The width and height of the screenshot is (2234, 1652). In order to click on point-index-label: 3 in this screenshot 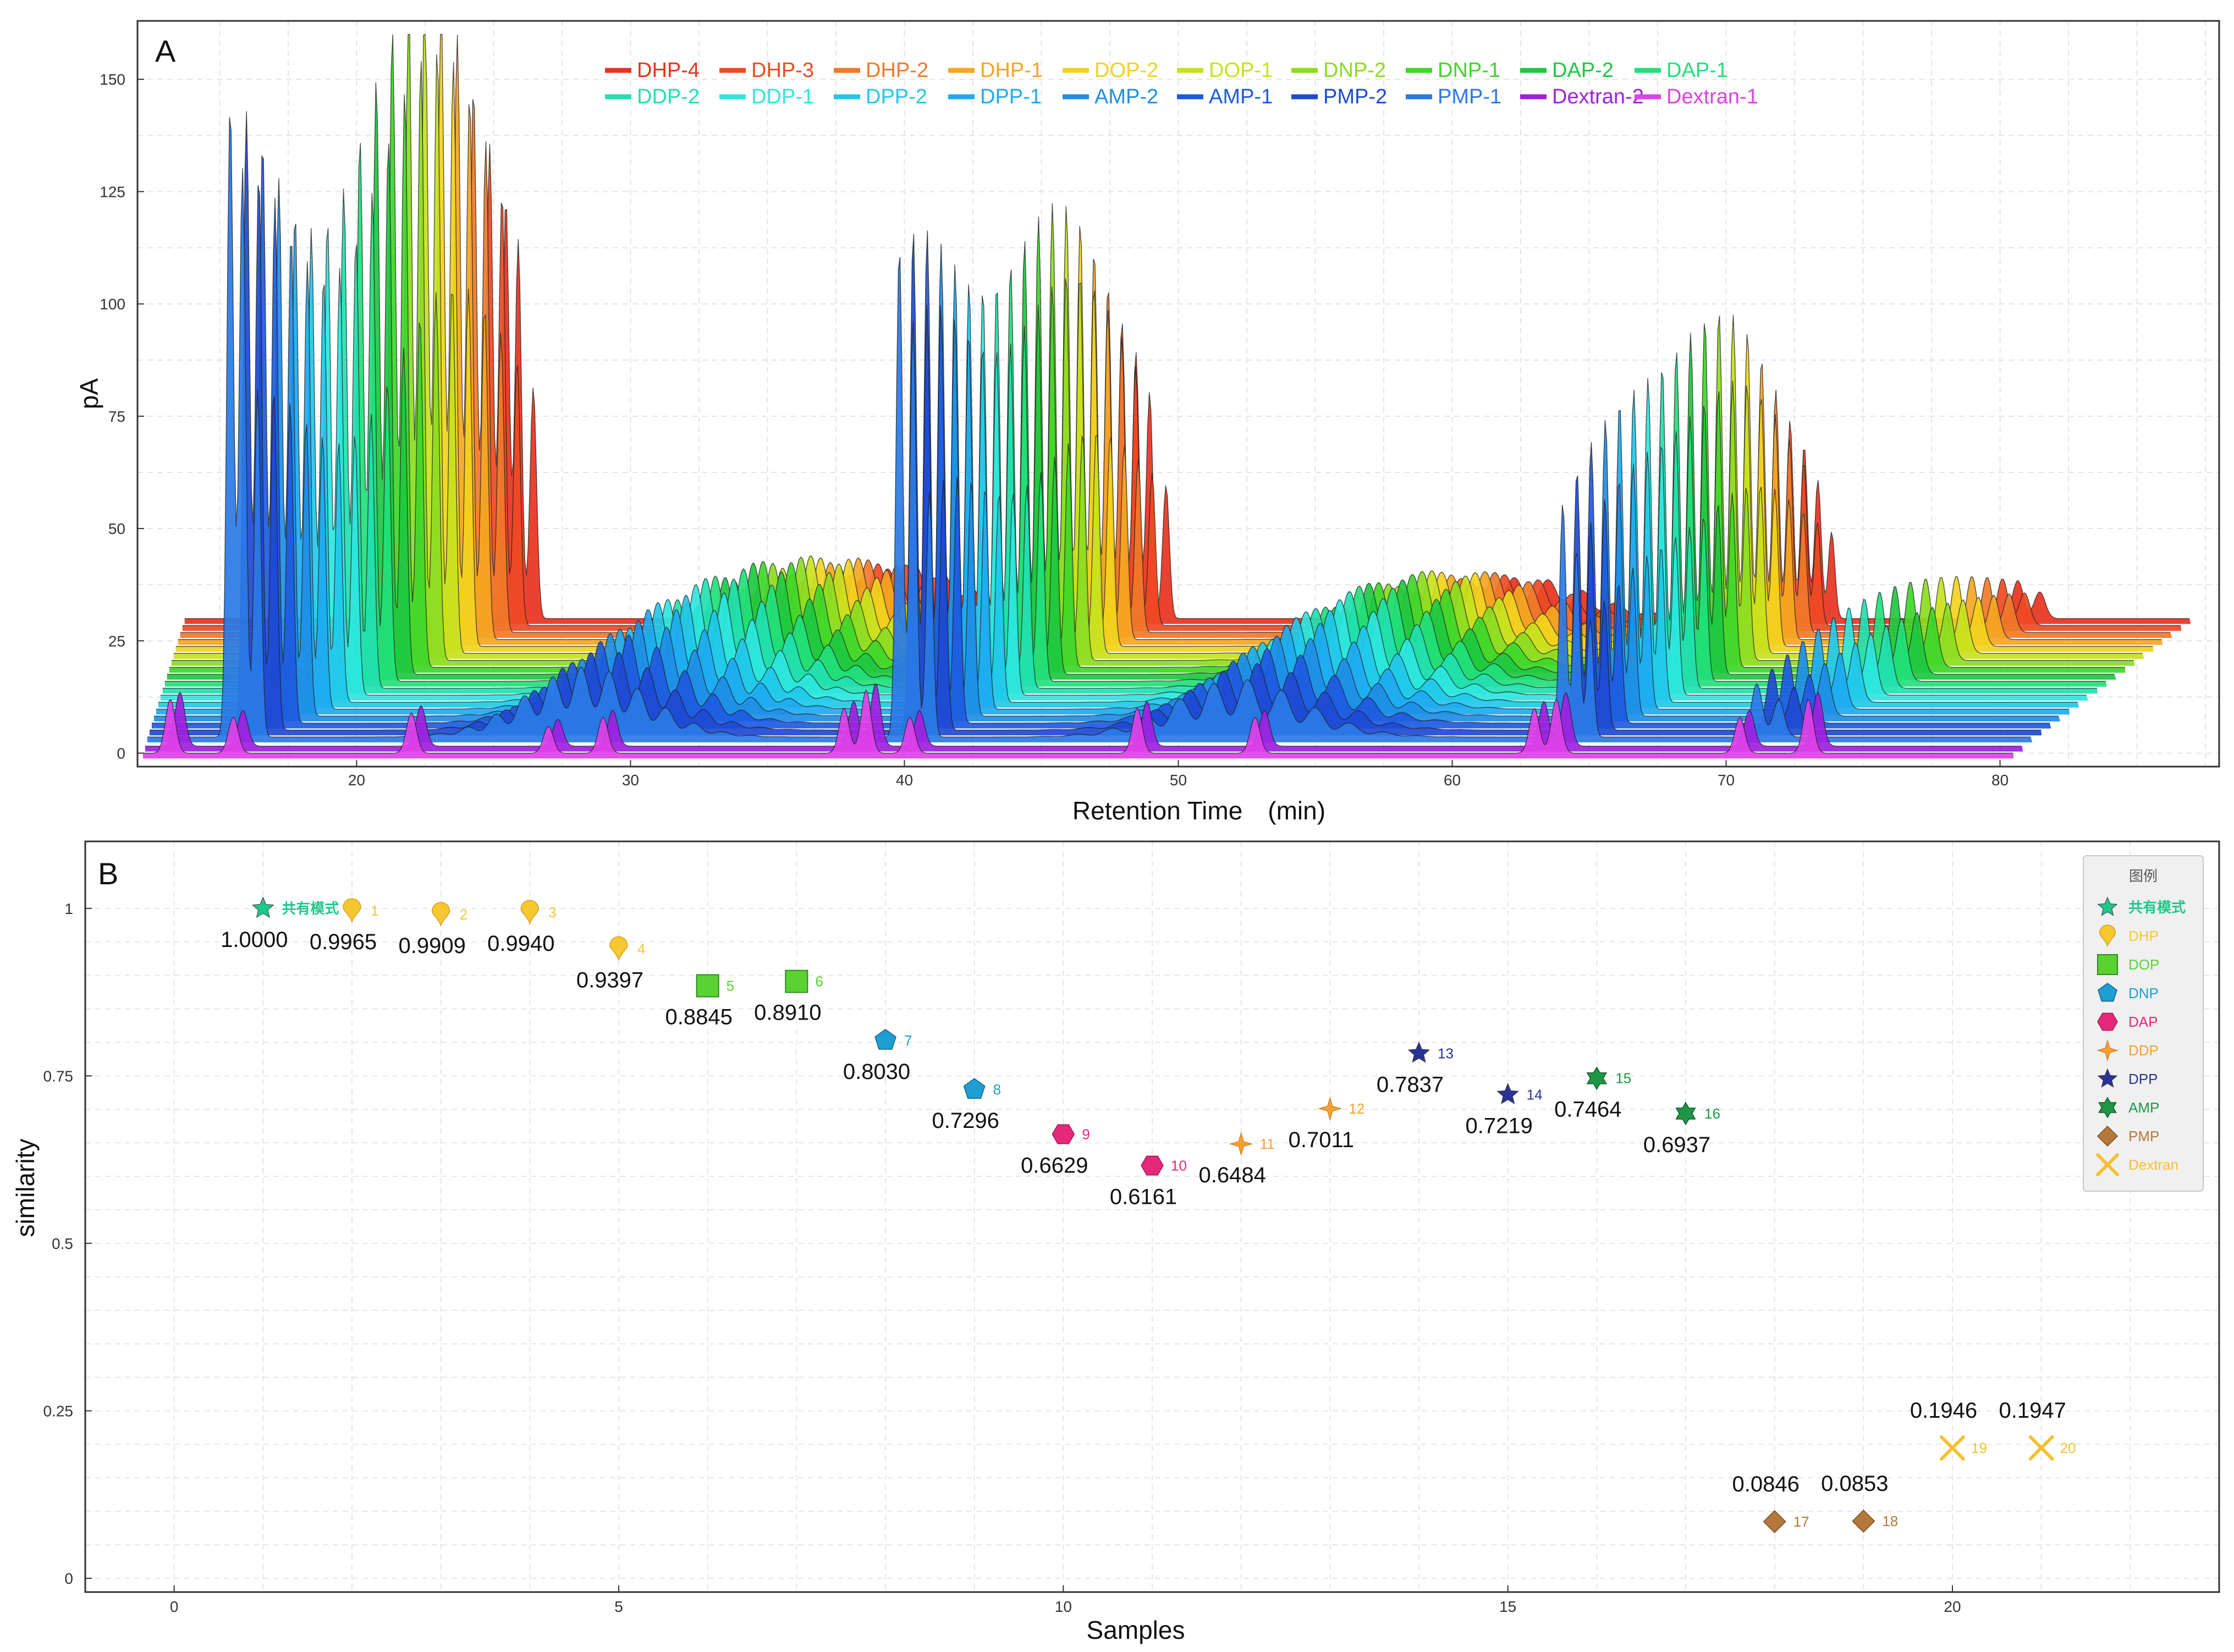, I will do `click(552, 913)`.